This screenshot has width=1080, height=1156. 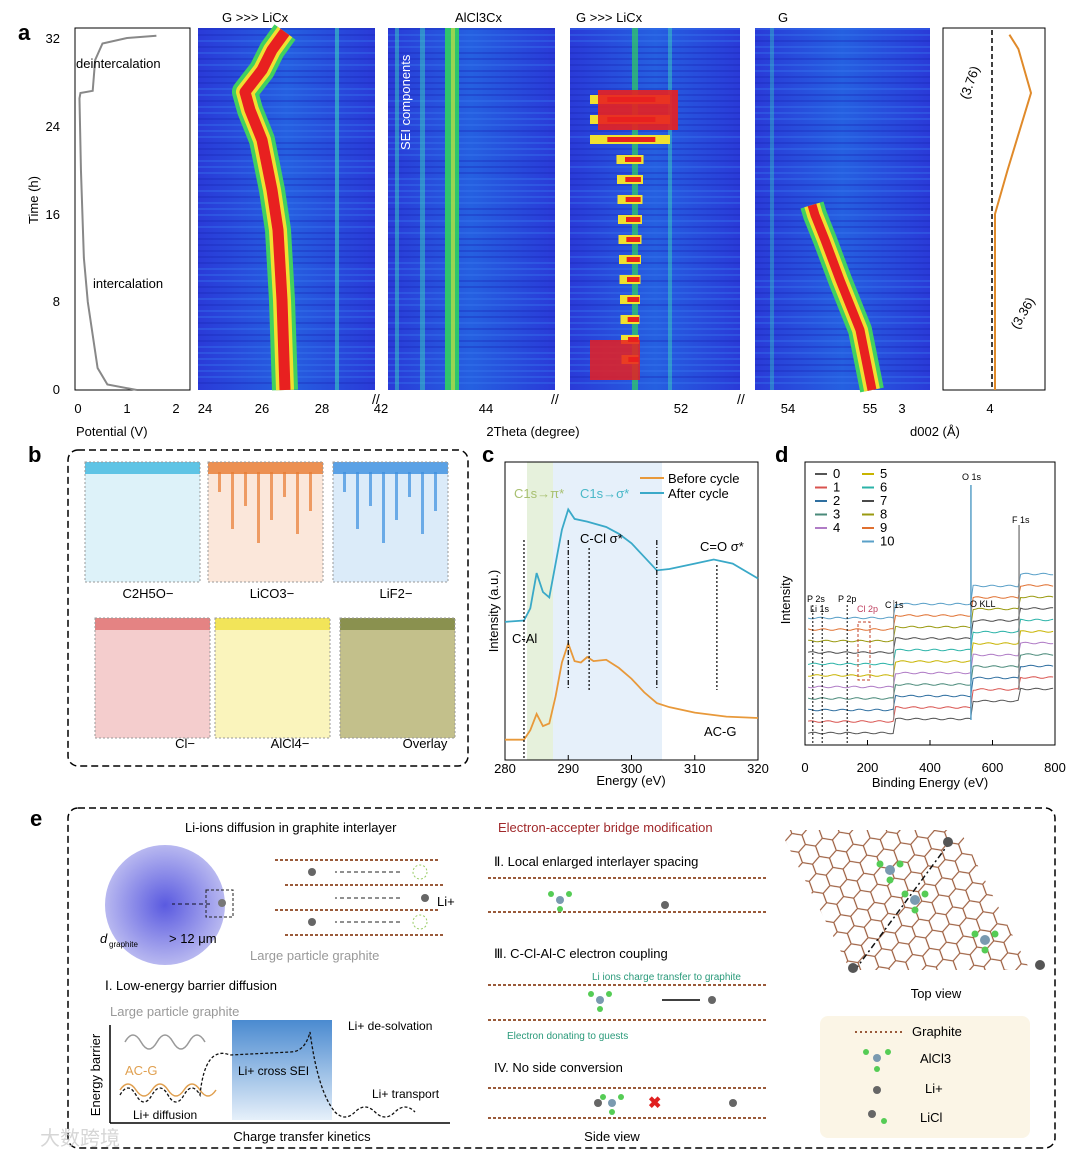 I want to click on heatmap-title-1: G >>> LiCx, so click(x=255, y=17).